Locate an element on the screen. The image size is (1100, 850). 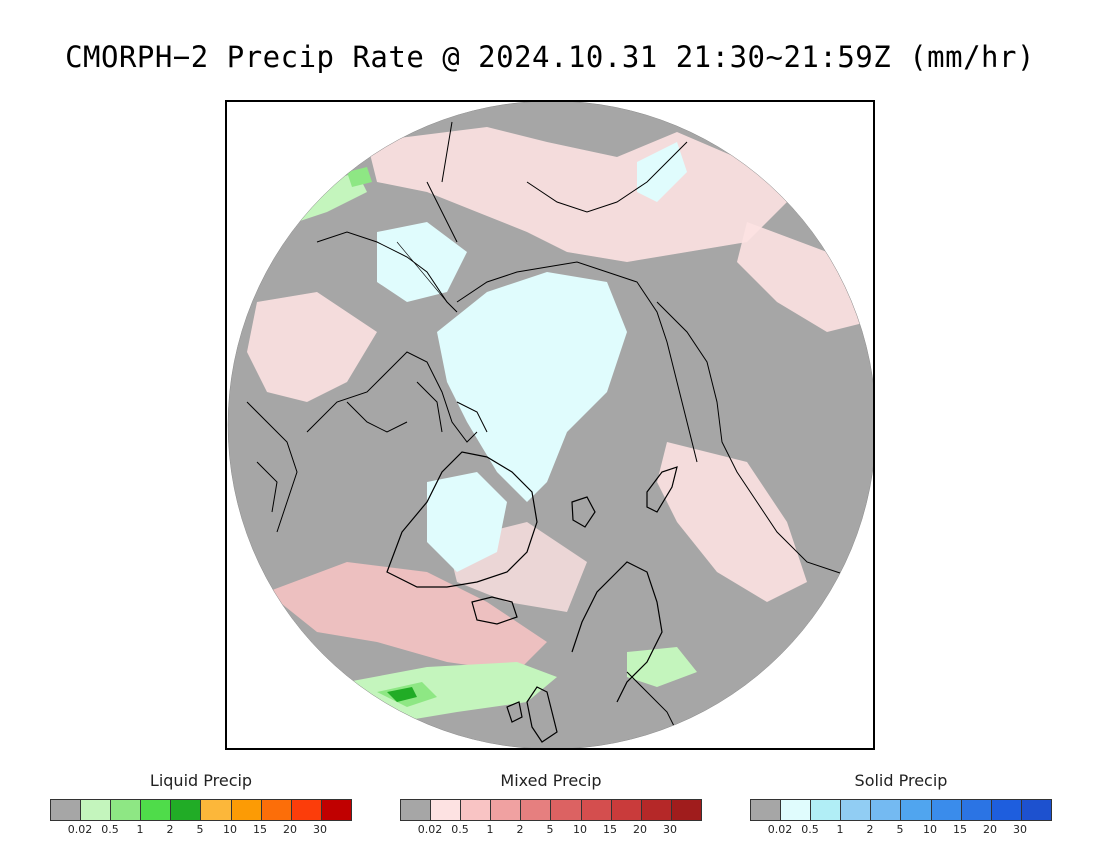
british-isles-coastline is located at coordinates (532, 714).